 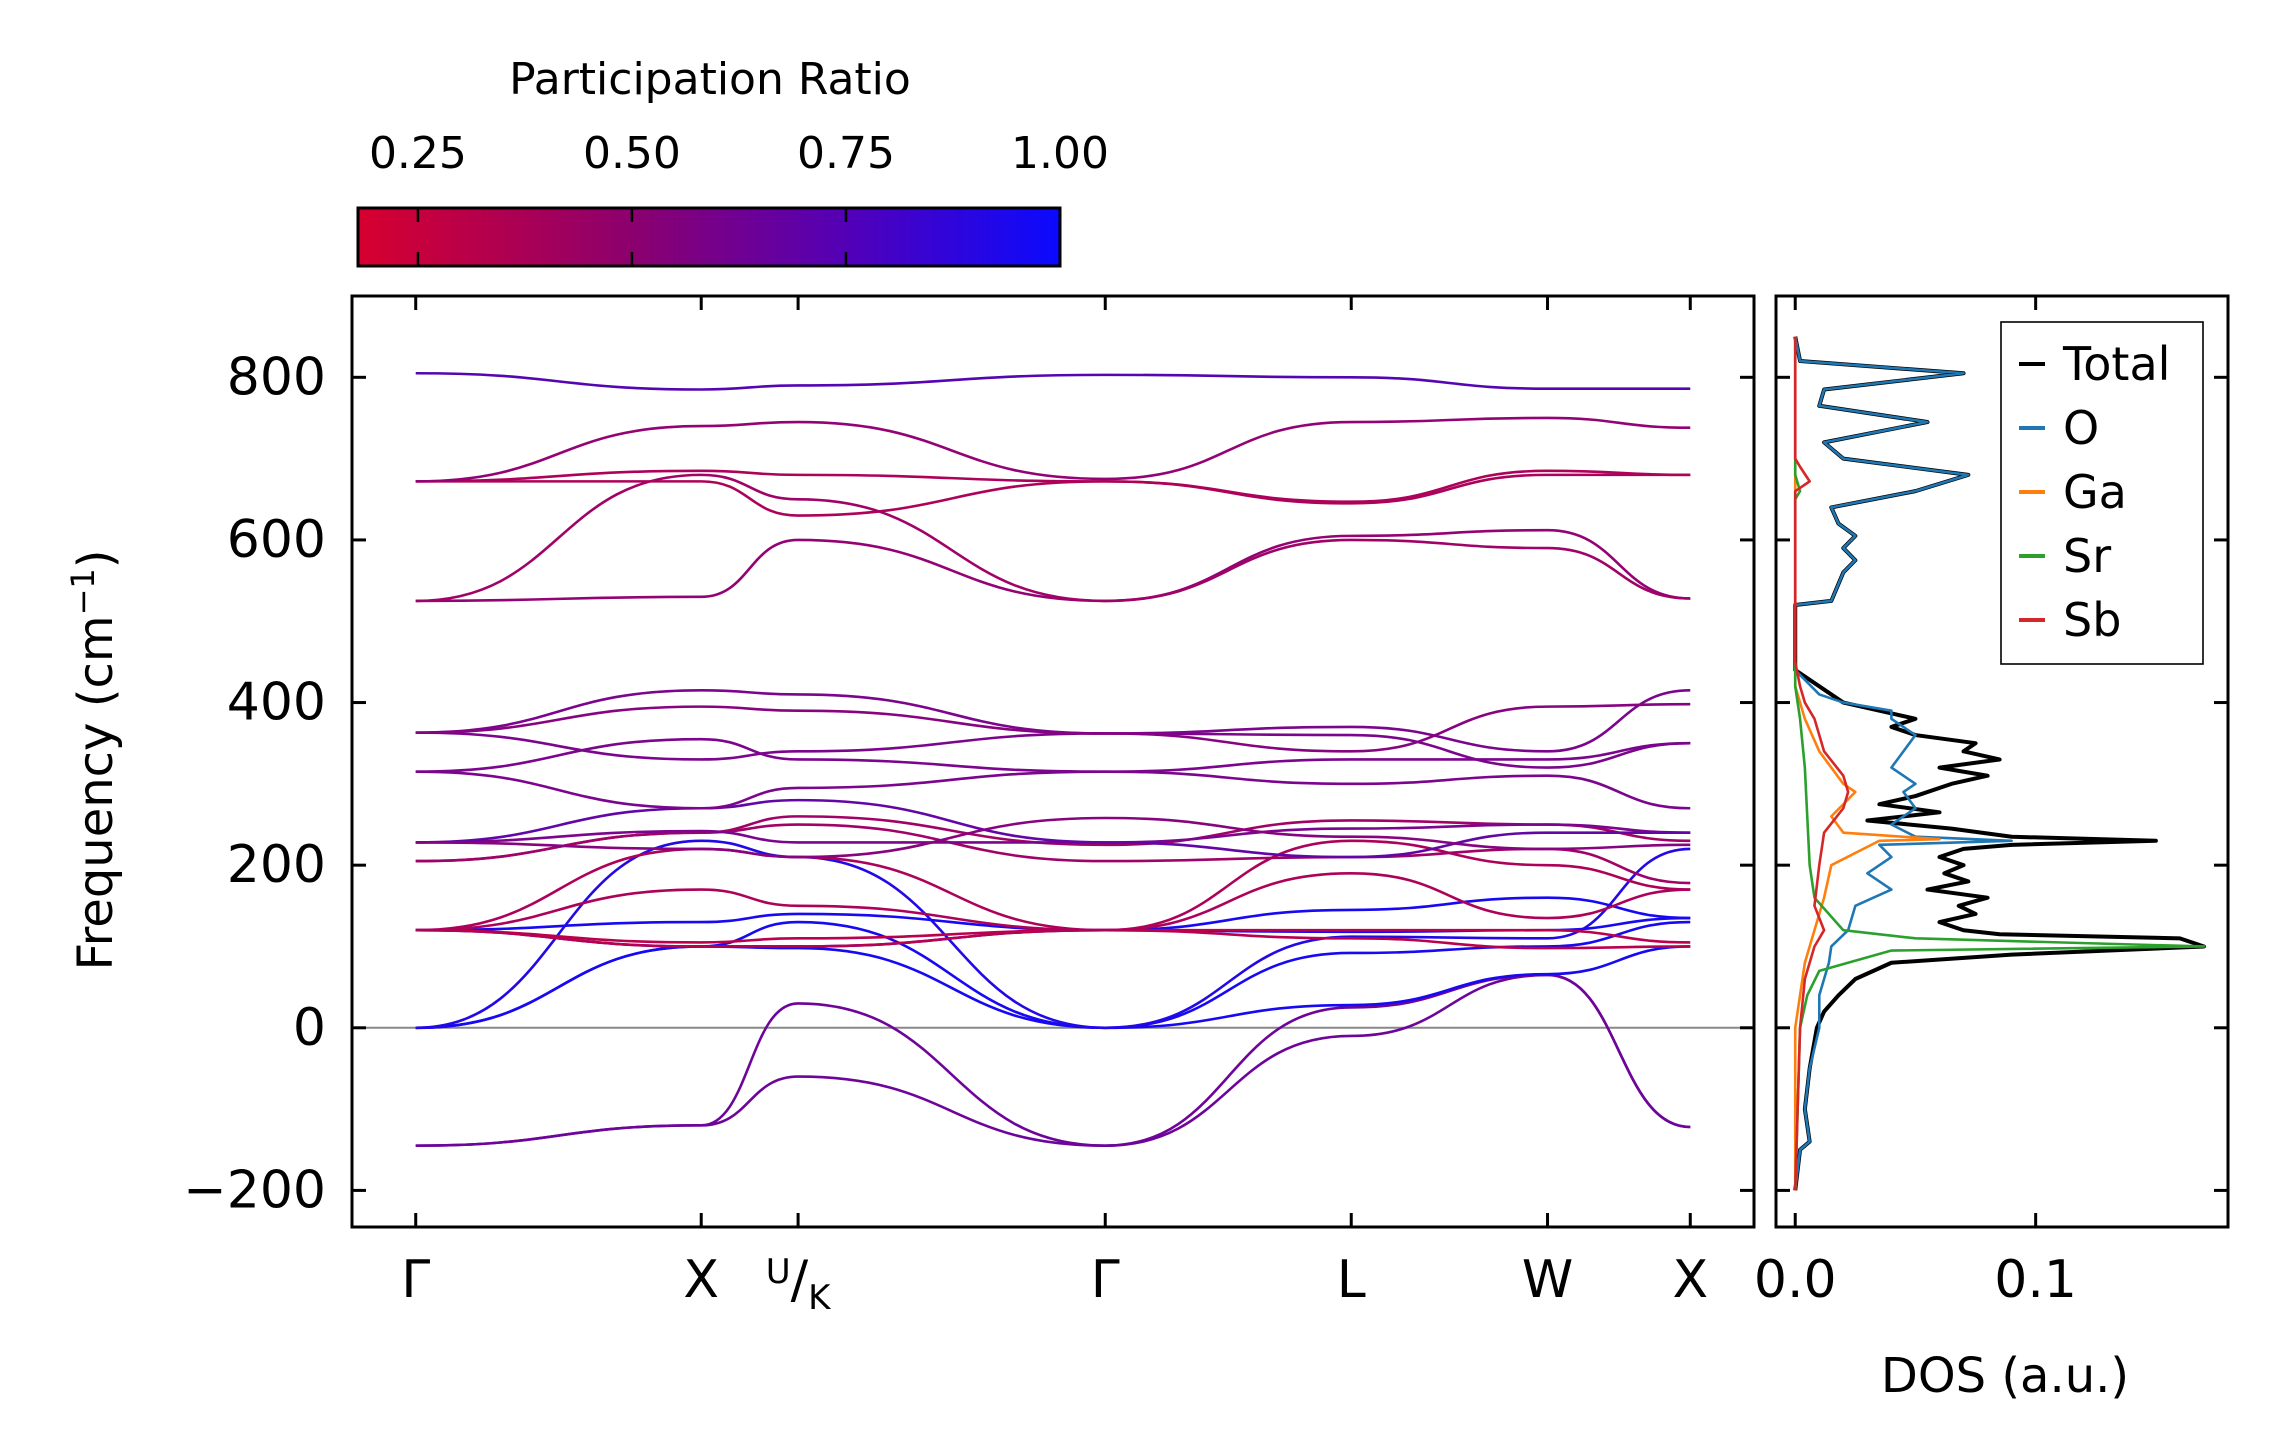 What do you see at coordinates (96, 558) in the screenshot?
I see `ylabel-close: )` at bounding box center [96, 558].